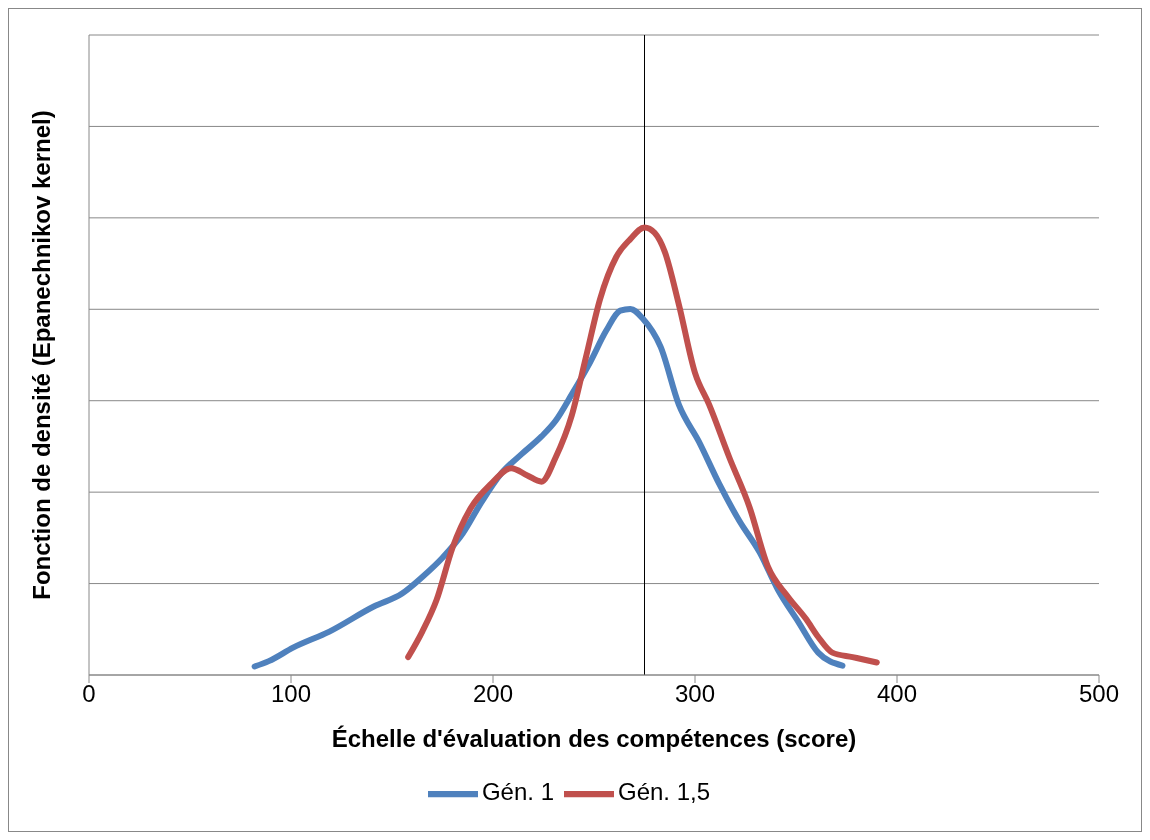 The image size is (1150, 840). What do you see at coordinates (493, 694) in the screenshot?
I see `x-tick-label: 200` at bounding box center [493, 694].